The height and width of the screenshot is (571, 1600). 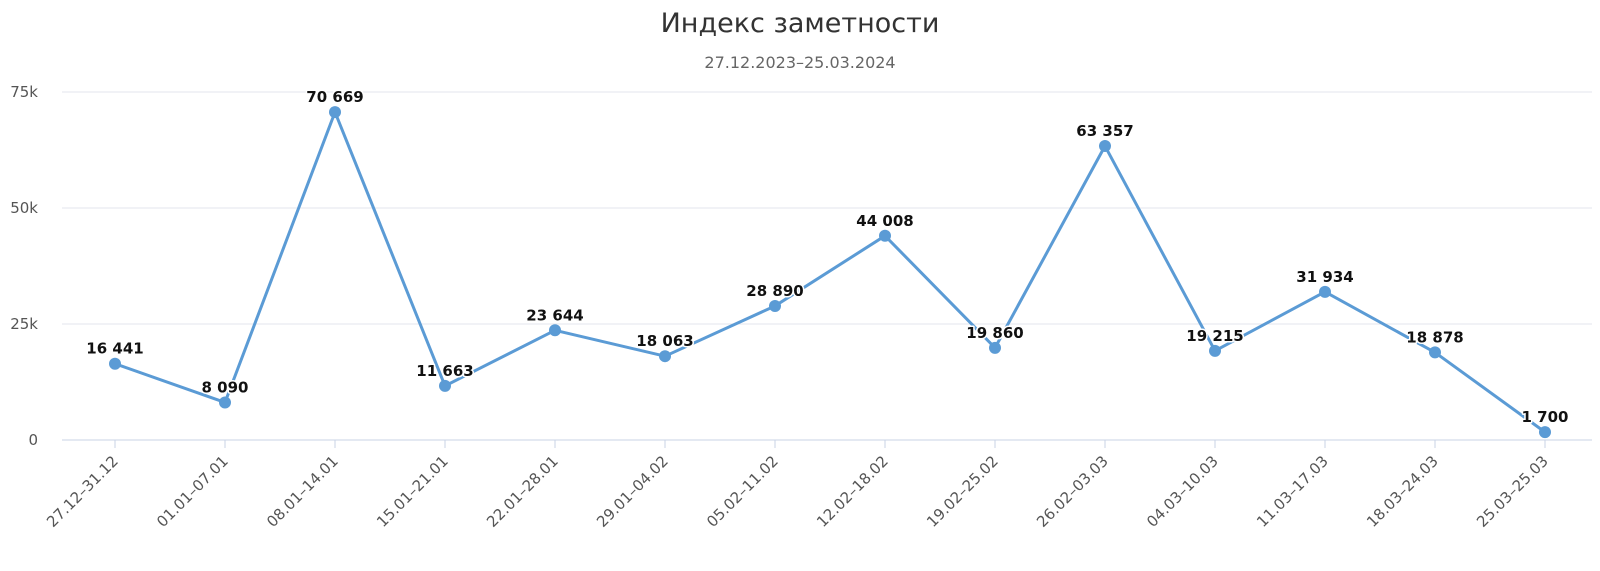 I want to click on x-tick-label: 08.01–14.01, so click(x=302, y=491).